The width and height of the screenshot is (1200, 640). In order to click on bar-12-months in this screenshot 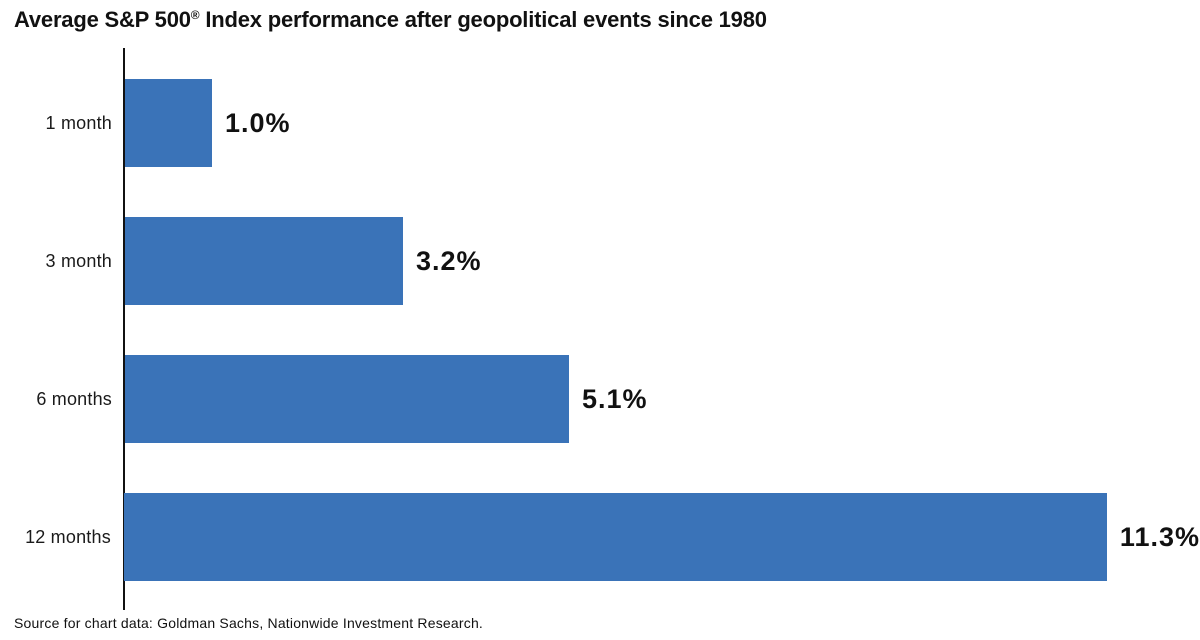, I will do `click(615, 537)`.